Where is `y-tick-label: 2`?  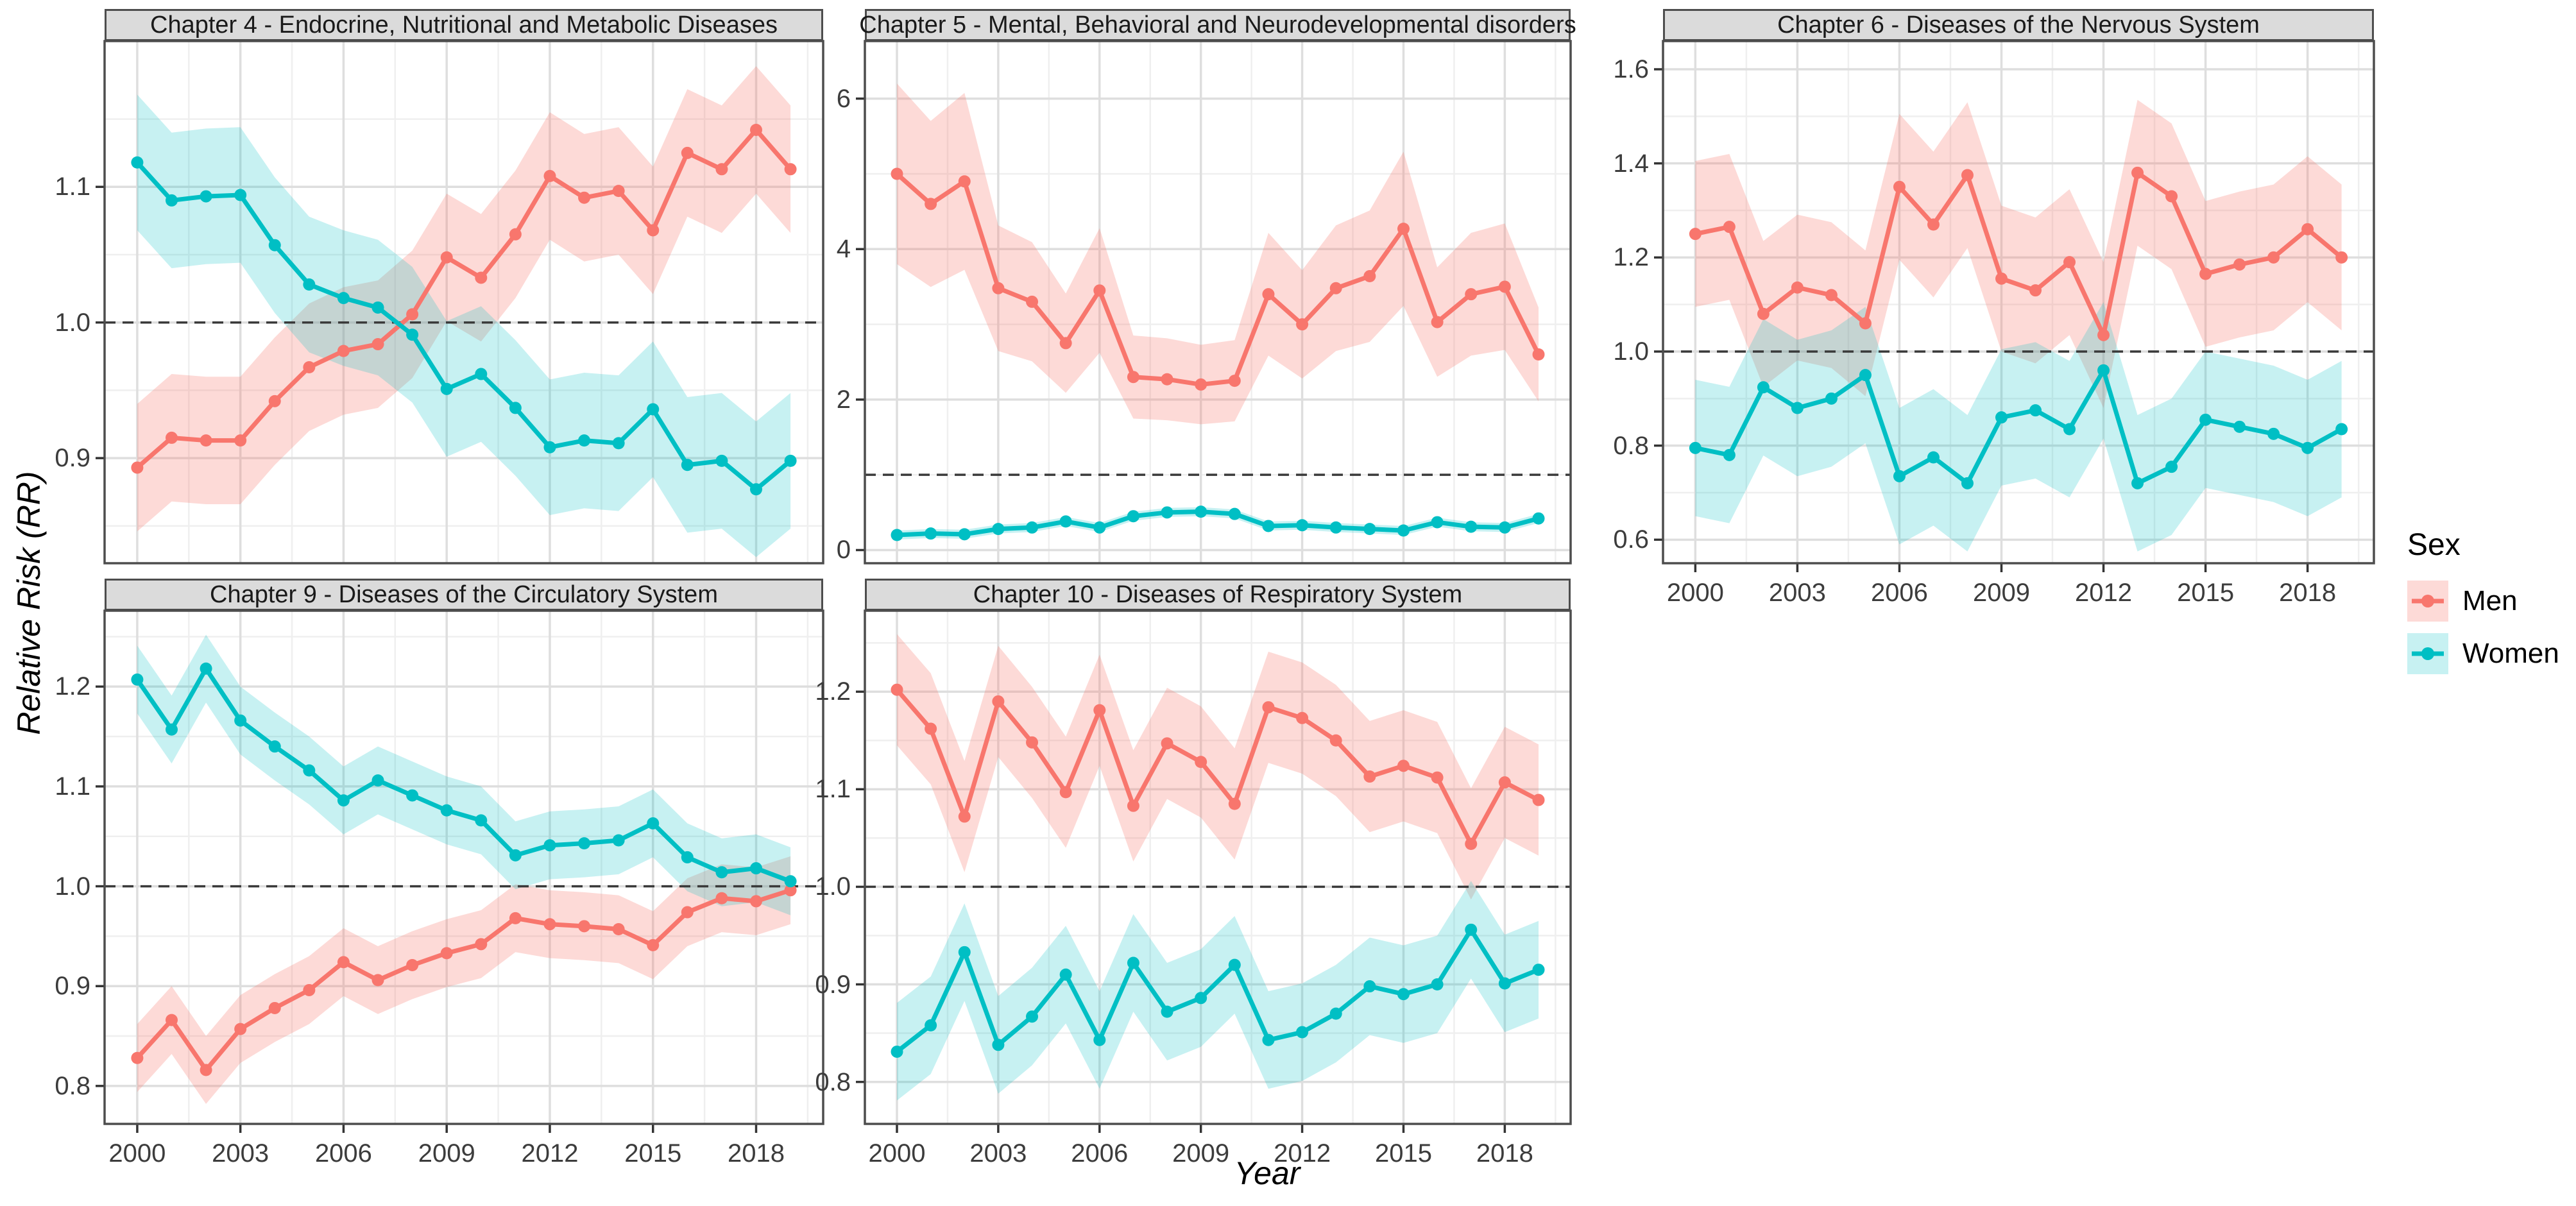
y-tick-label: 2 is located at coordinates (844, 399).